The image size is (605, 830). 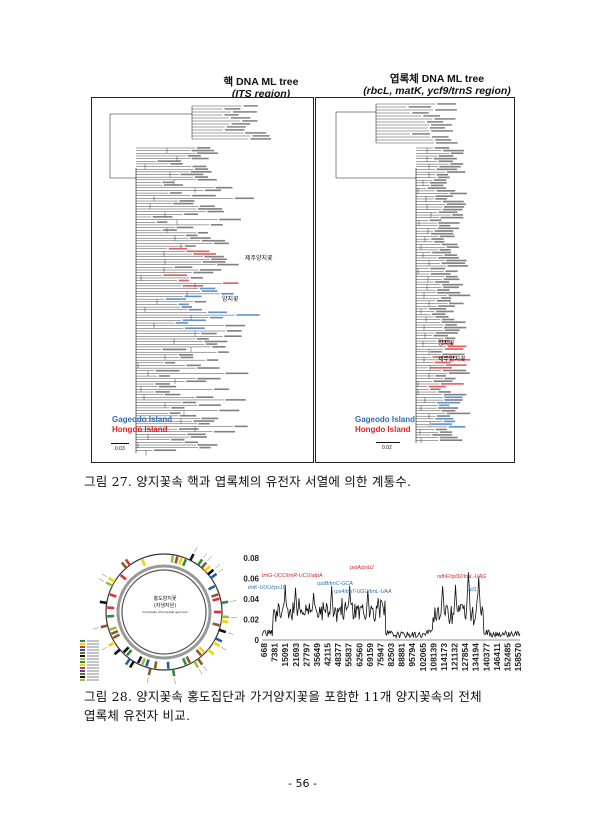 I want to click on genome-center-subtitle: (자생자원), so click(x=165, y=606).